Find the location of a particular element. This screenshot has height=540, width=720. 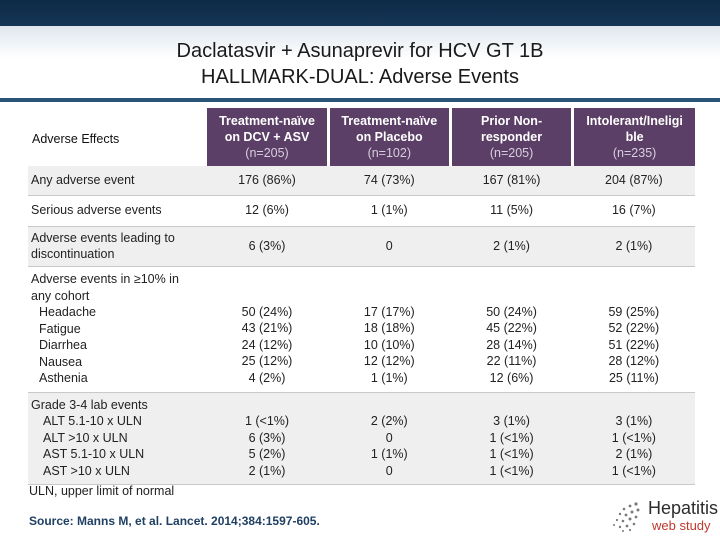

column-name-line: on DCV + ASV is located at coordinates (267, 137).